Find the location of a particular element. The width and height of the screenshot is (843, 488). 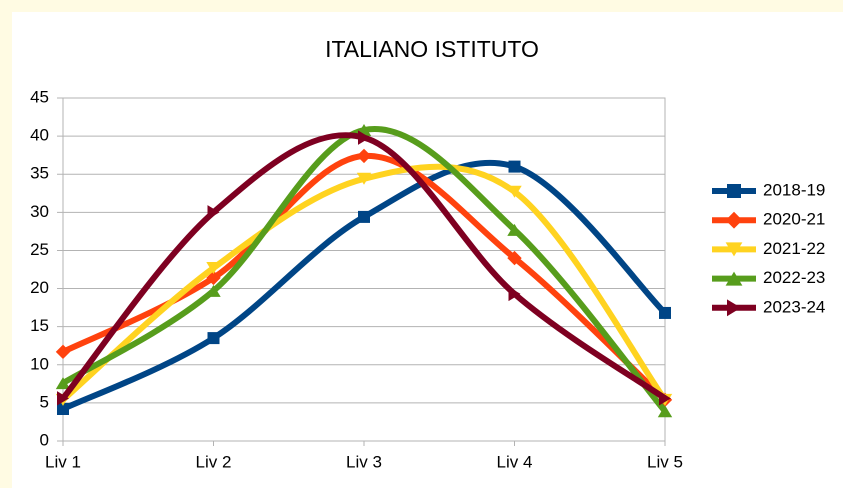

y-tick-label: 0 is located at coordinates (44, 439).